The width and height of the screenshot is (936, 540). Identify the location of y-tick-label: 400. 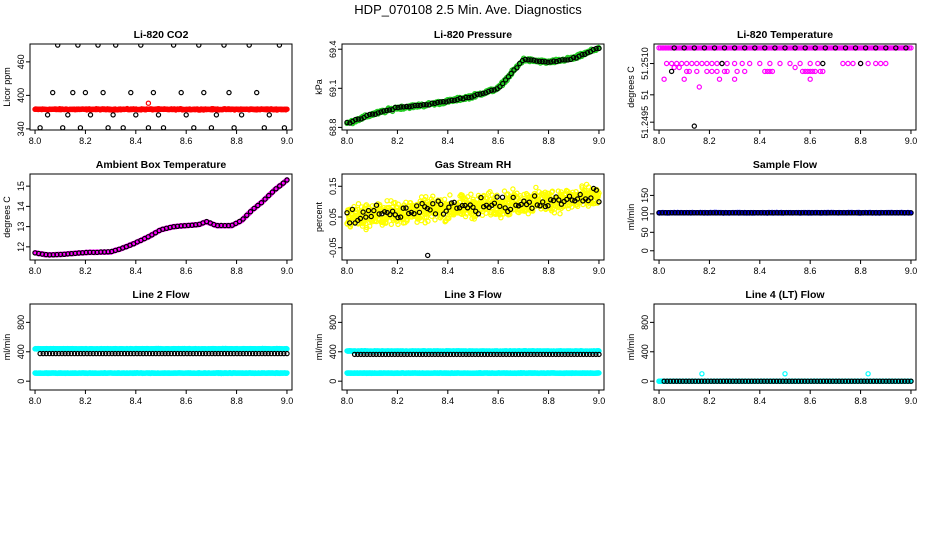
(21, 95).